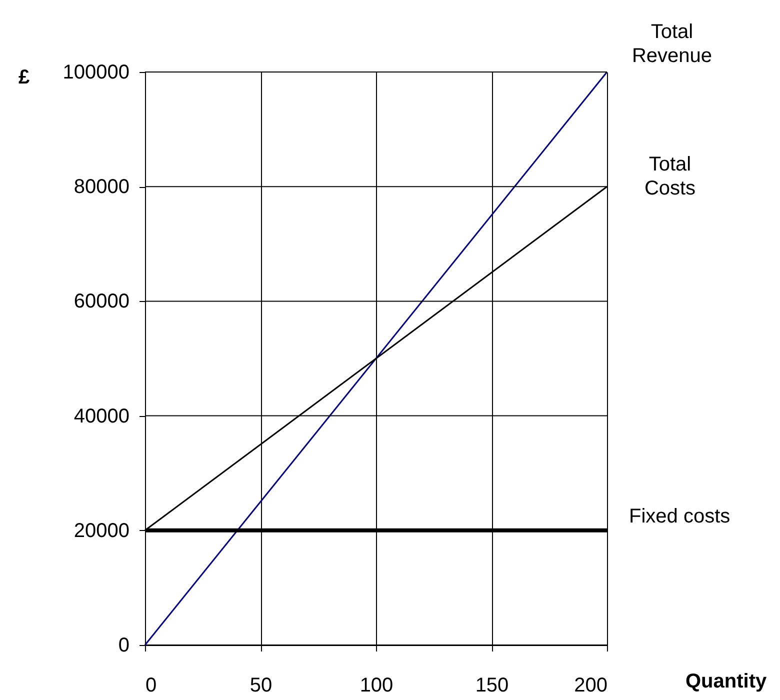 The image size is (780, 700). I want to click on y-tick-label: 60000, so click(102, 301).